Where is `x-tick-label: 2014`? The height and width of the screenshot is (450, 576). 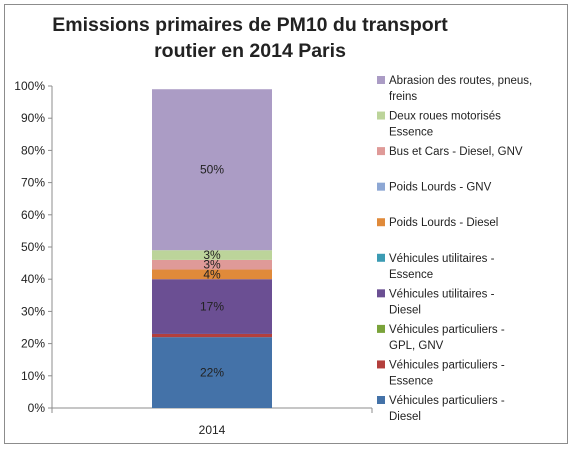 x-tick-label: 2014 is located at coordinates (212, 430).